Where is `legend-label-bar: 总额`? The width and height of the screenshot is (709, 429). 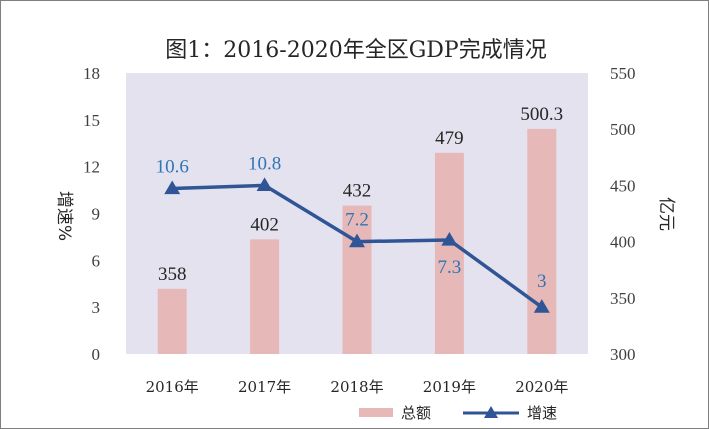
legend-label-bar: 总额 is located at coordinates (416, 413).